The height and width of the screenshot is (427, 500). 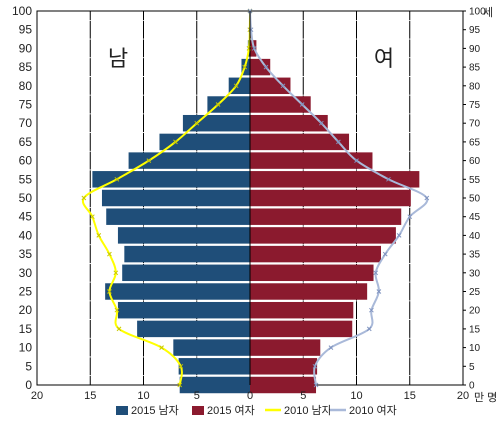 What do you see at coordinates (197, 396) in the screenshot?
I see `x-tick-label: 5` at bounding box center [197, 396].